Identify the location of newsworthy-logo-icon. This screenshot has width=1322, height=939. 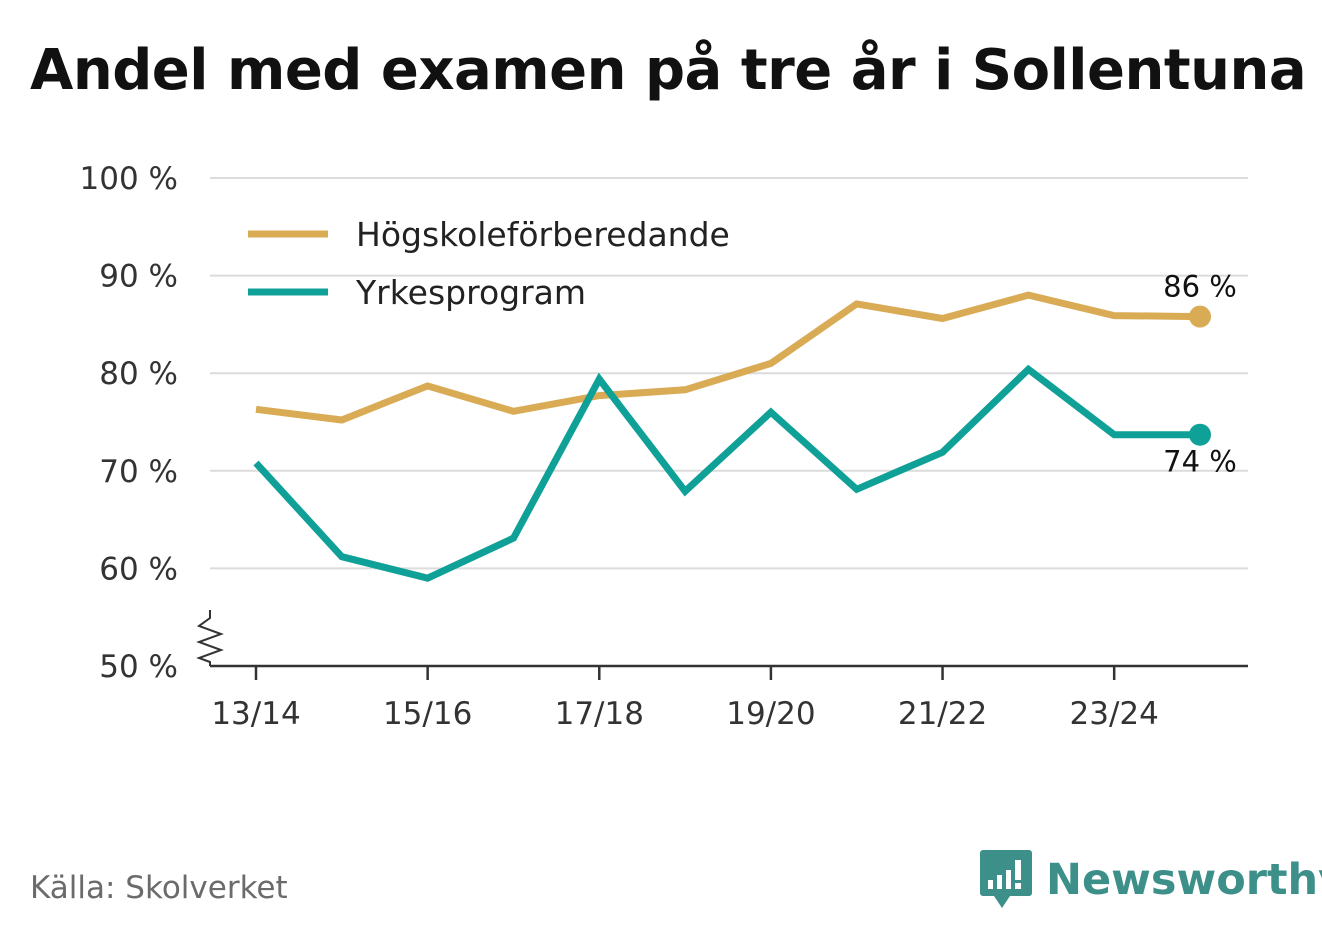
(1006, 879).